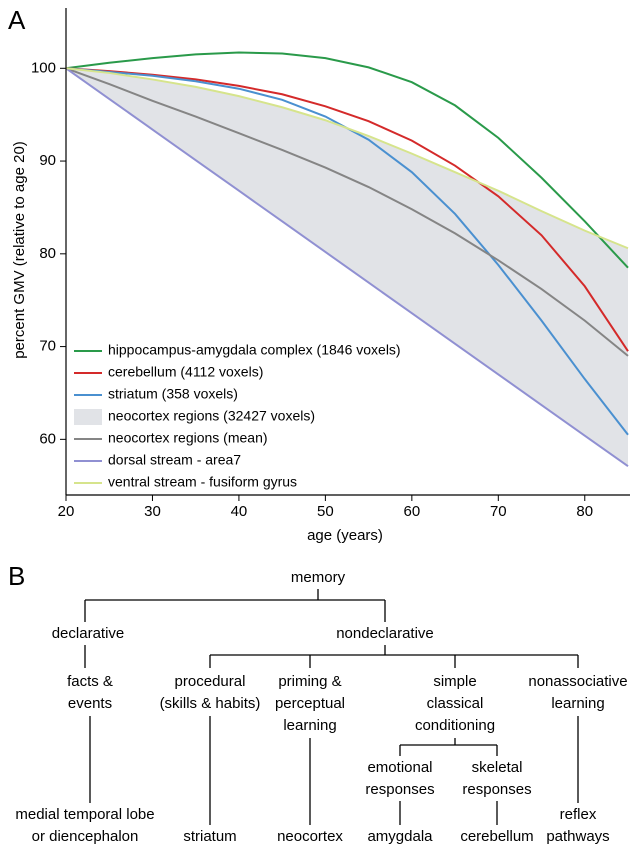  What do you see at coordinates (578, 814) in the screenshot?
I see `leaf-label: reflex` at bounding box center [578, 814].